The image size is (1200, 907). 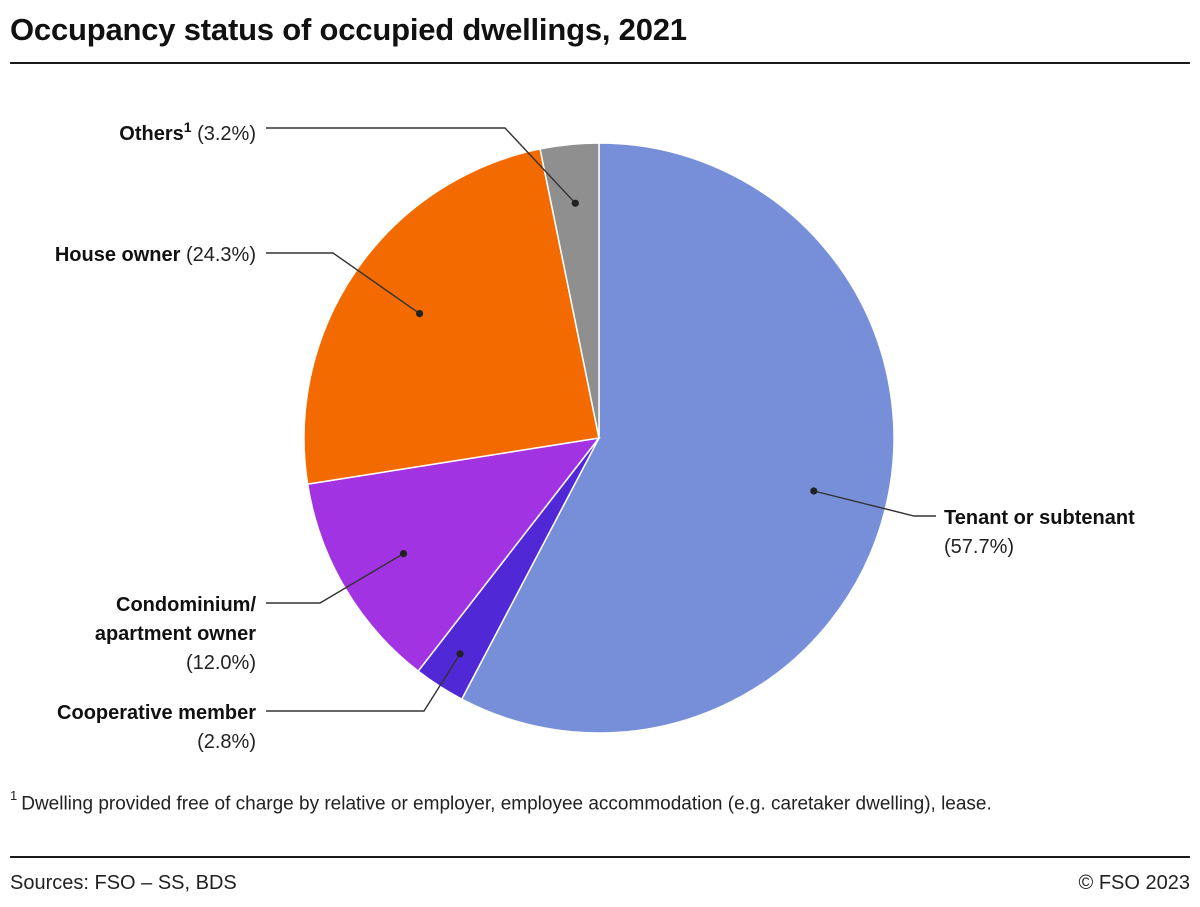 I want to click on leader-dot-condominium, so click(x=403, y=554).